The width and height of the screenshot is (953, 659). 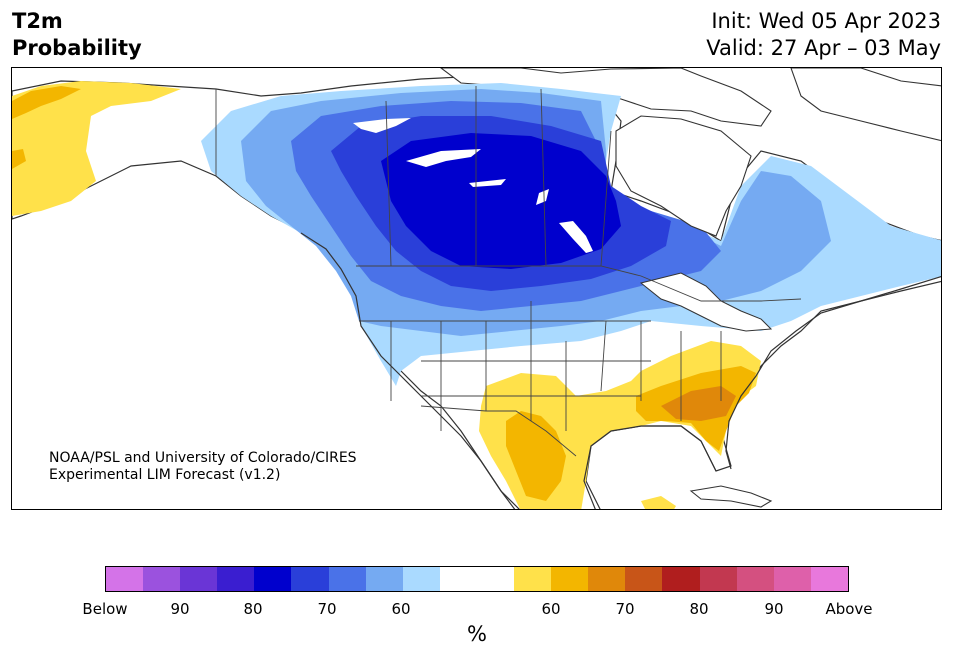 I want to click on gulf-coastline, so click(x=650, y=467).